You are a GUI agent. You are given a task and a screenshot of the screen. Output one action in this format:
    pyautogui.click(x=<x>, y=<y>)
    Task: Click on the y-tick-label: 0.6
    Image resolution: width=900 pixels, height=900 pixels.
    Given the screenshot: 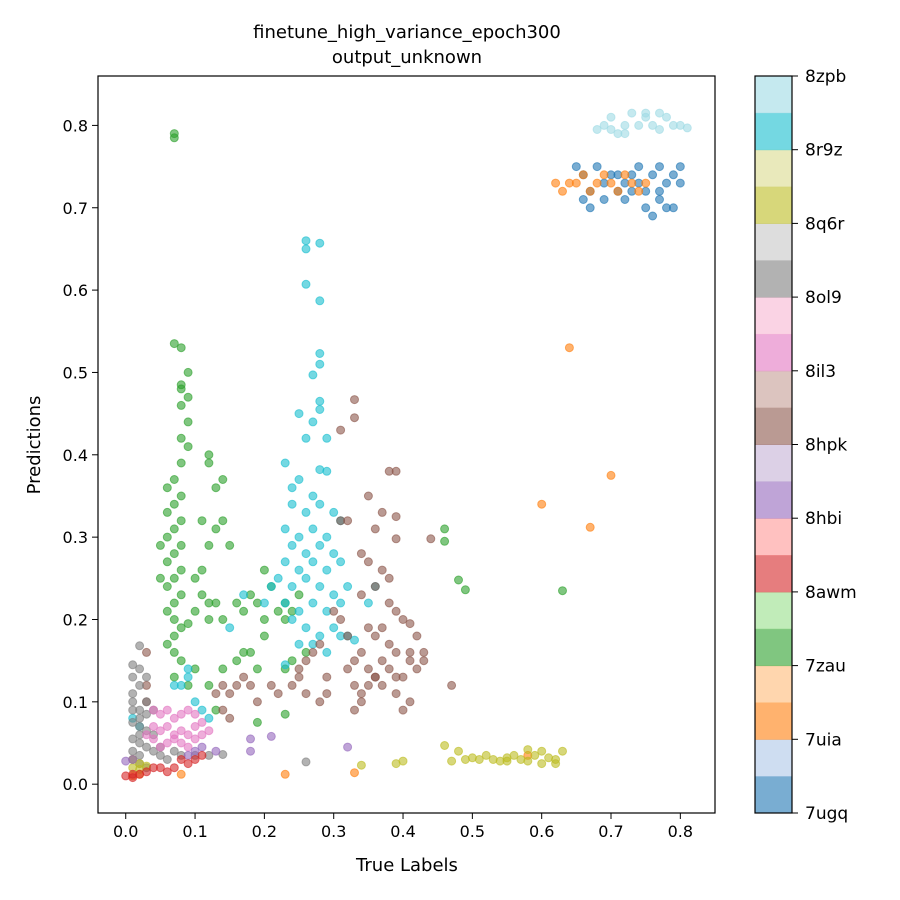 What is the action you would take?
    pyautogui.click(x=75, y=290)
    